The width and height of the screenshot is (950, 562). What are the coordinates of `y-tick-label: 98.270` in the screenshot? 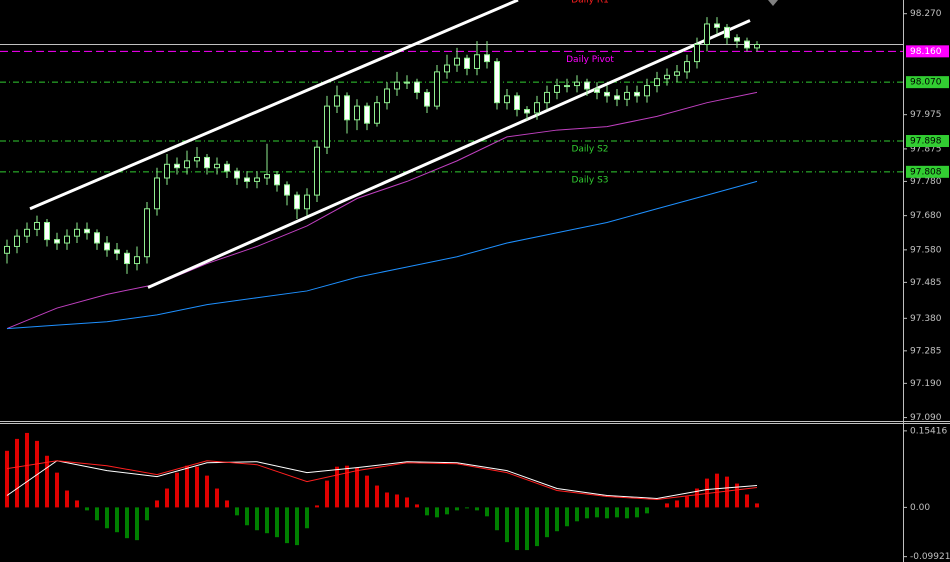 It's located at (926, 14).